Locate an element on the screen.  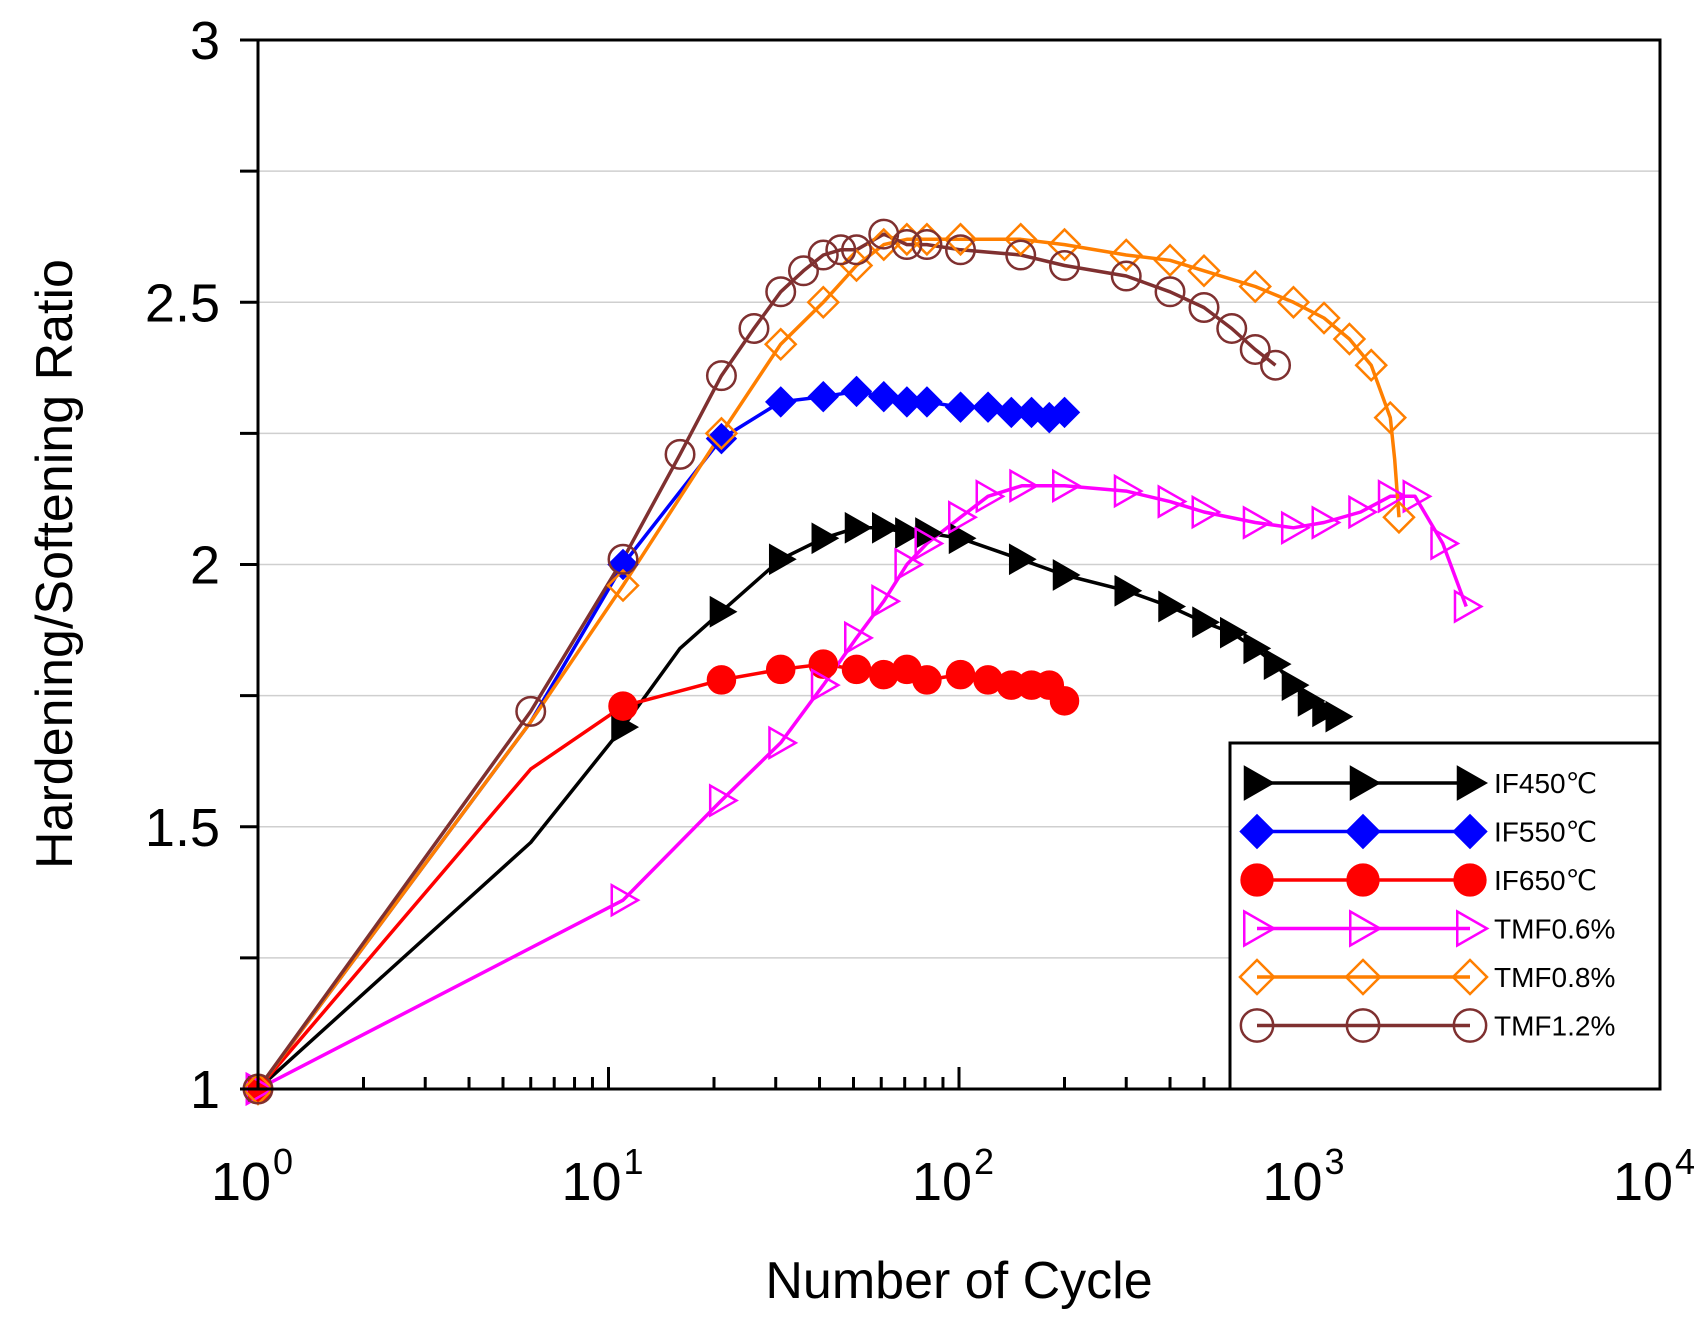
legend-box is located at coordinates (1445, 916).